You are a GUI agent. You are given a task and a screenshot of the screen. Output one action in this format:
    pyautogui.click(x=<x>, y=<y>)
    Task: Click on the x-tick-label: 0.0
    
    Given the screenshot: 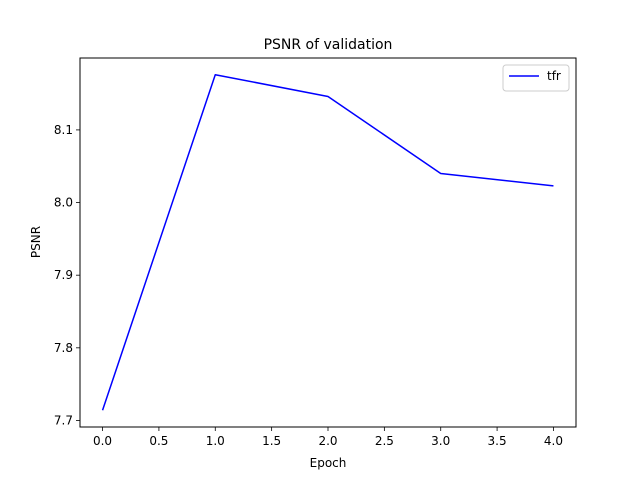 What is the action you would take?
    pyautogui.click(x=102, y=441)
    